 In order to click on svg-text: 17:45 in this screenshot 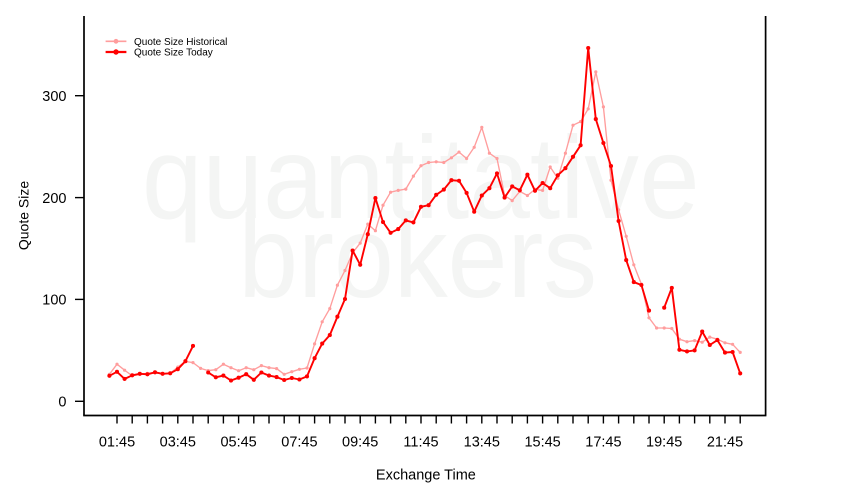, I will do `click(603, 442)`.